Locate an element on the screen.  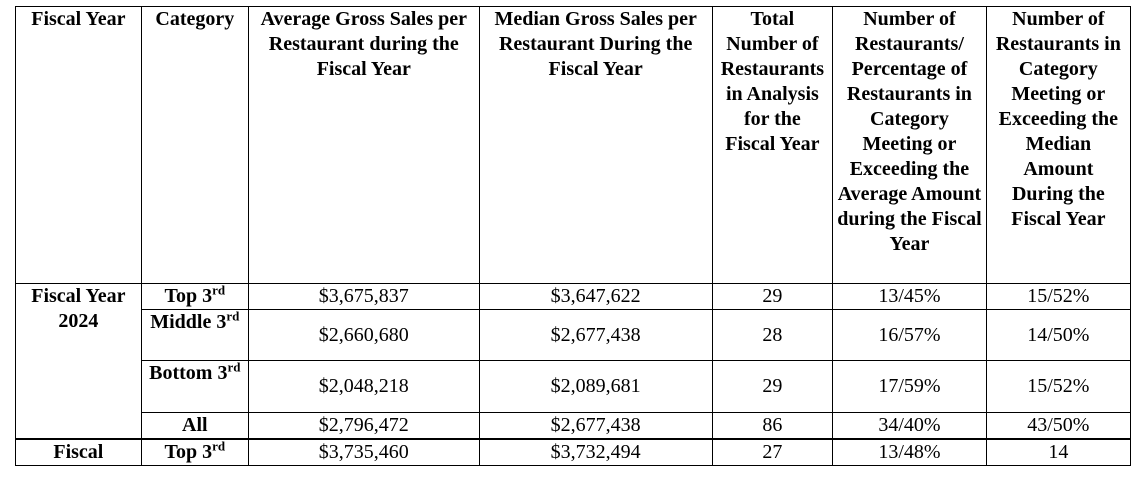
meet-average-cell: 17/59% is located at coordinates (909, 386).